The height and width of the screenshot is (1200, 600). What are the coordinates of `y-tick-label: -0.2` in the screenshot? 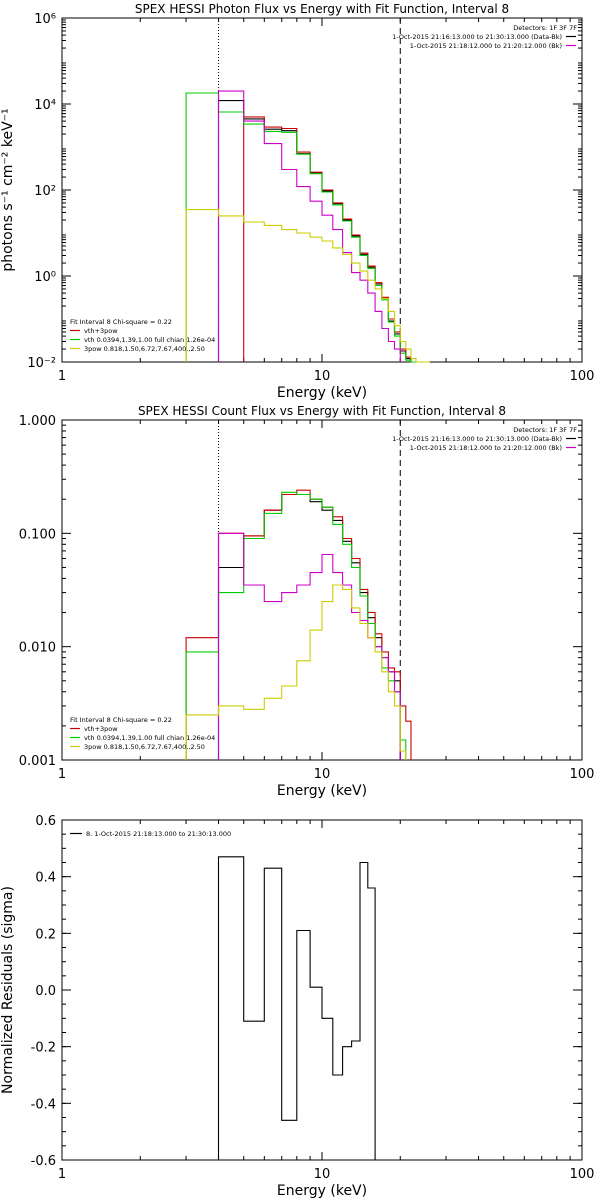 It's located at (43, 1048).